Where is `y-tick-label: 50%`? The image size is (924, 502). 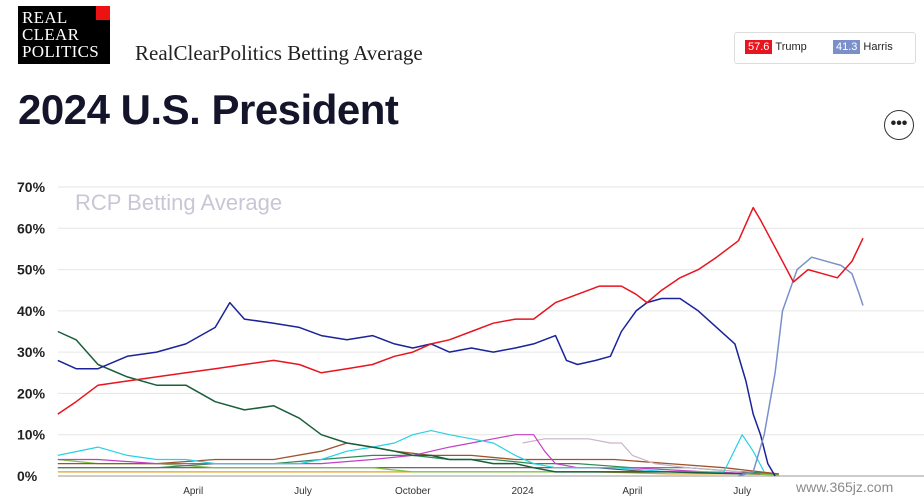 y-tick-label: 50% is located at coordinates (31, 270).